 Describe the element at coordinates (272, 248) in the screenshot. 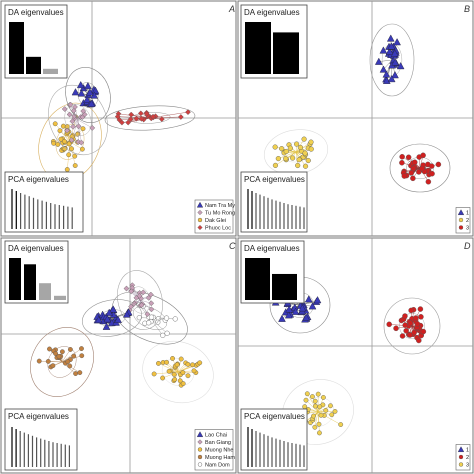

I see `panel-d-da-title: DA eigenvalues` at that location.